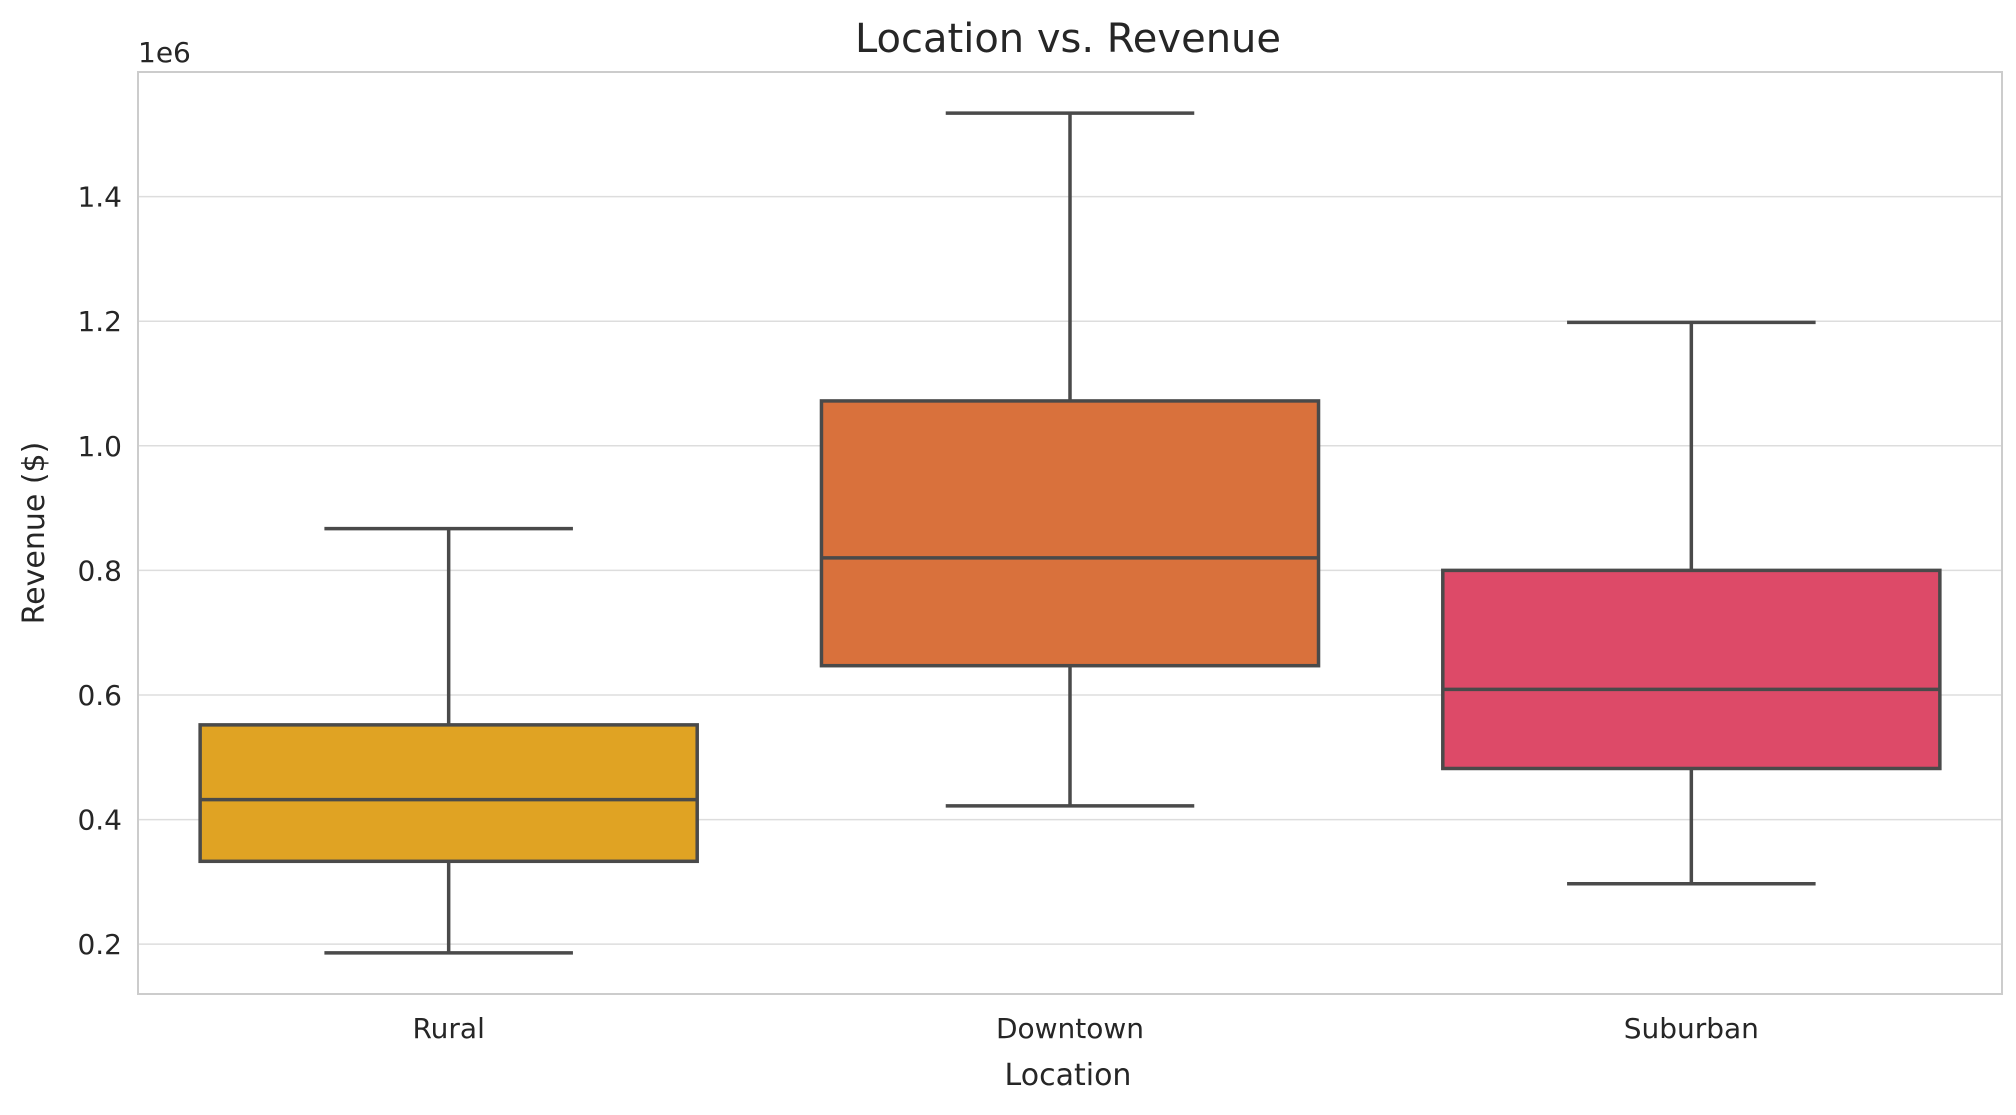 This screenshot has height=1115, width=2016. What do you see at coordinates (99, 446) in the screenshot?
I see `y-tick-label: 1.0` at bounding box center [99, 446].